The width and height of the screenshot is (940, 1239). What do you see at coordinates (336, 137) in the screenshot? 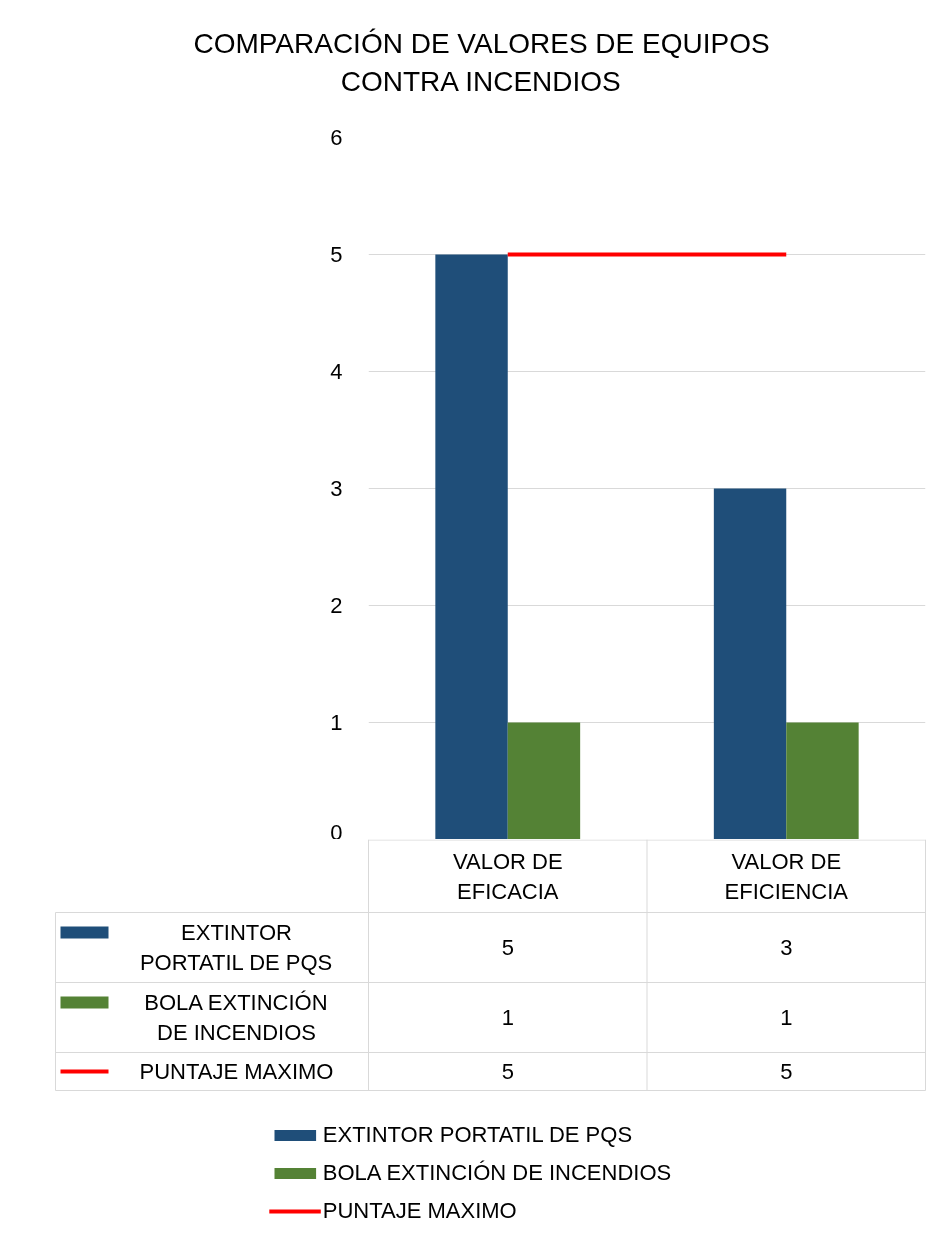
I see `y-tick-label: 6` at bounding box center [336, 137].